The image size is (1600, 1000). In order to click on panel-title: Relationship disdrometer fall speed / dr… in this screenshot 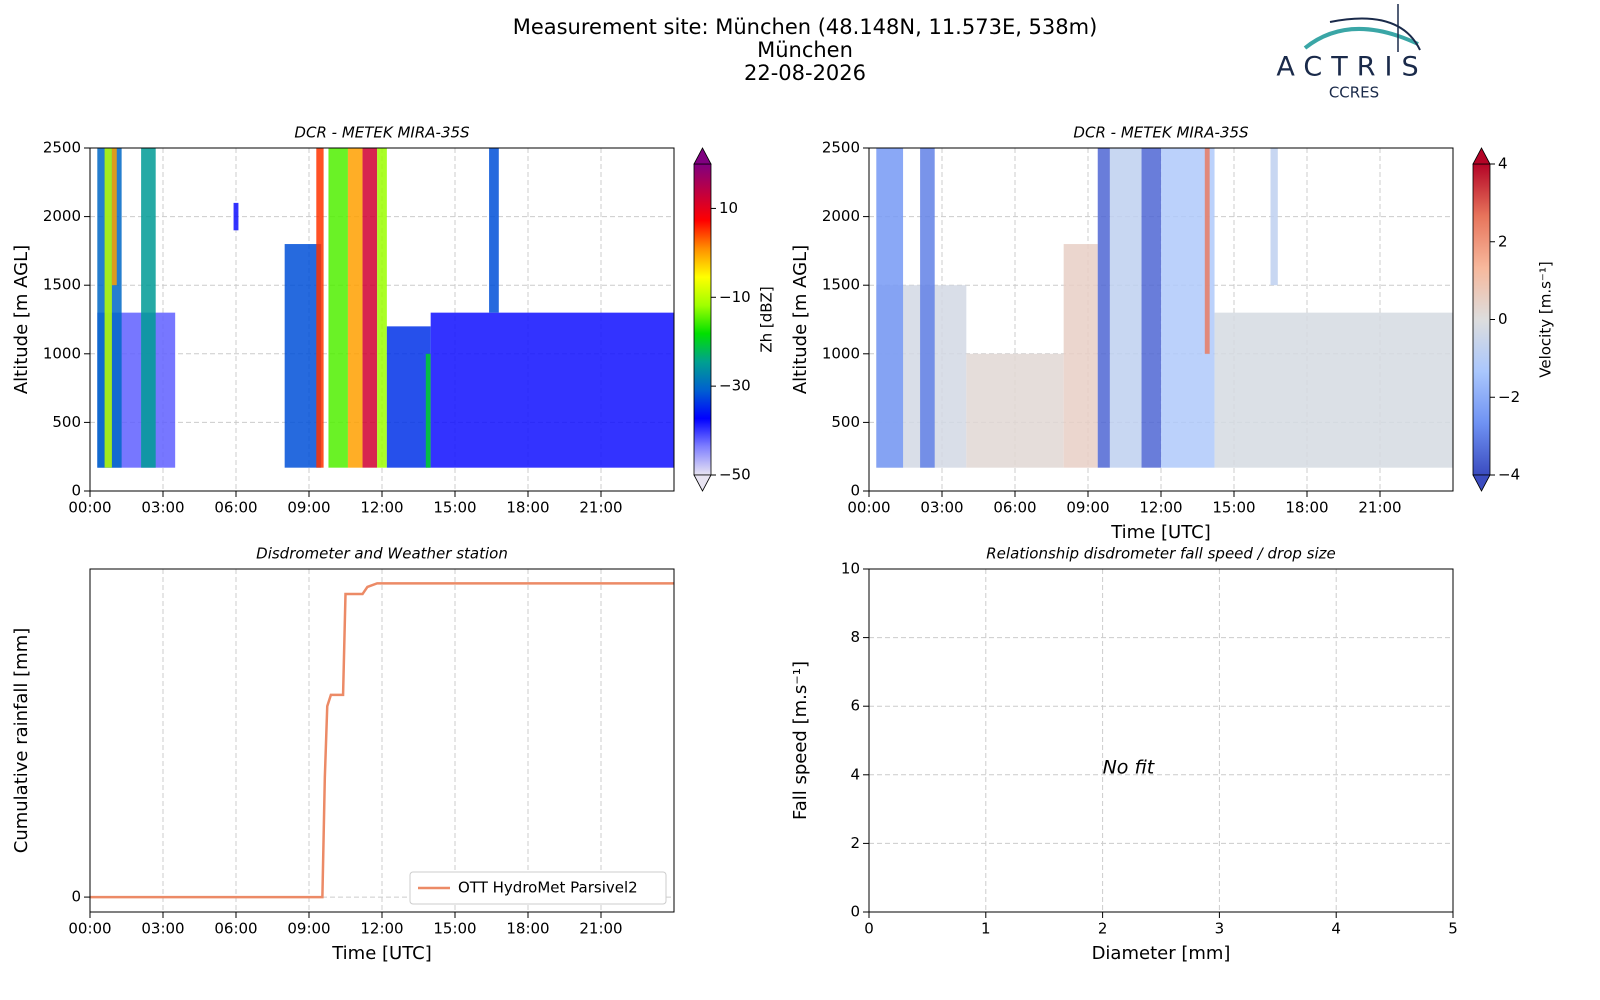, I will do `click(1161, 554)`.